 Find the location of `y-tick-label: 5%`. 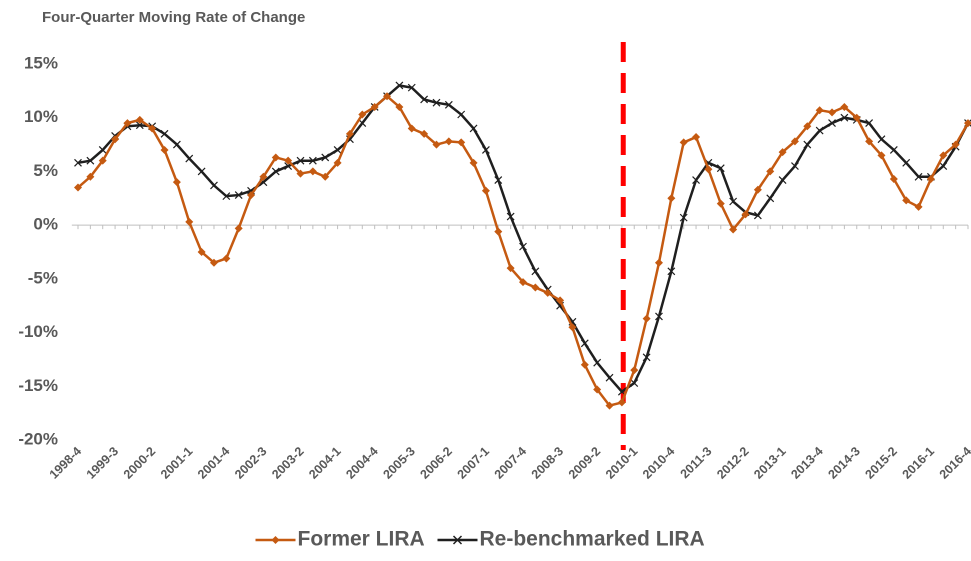

y-tick-label: 5% is located at coordinates (45, 170).